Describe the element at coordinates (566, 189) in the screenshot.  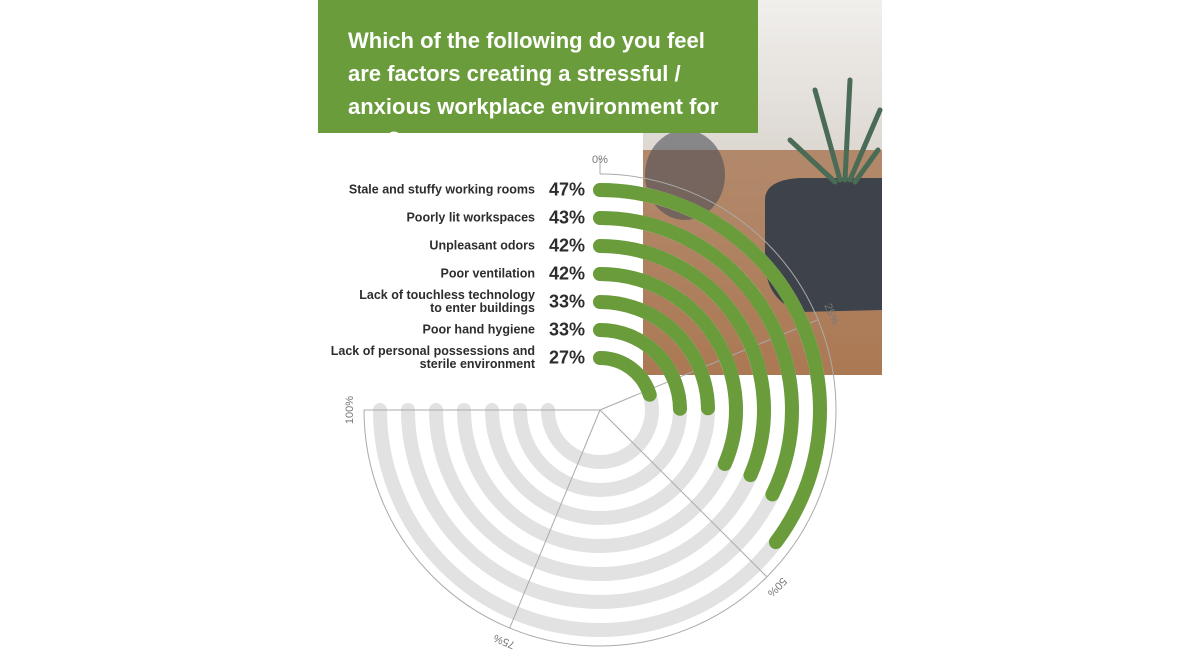
I see `value-label: 47%` at that location.